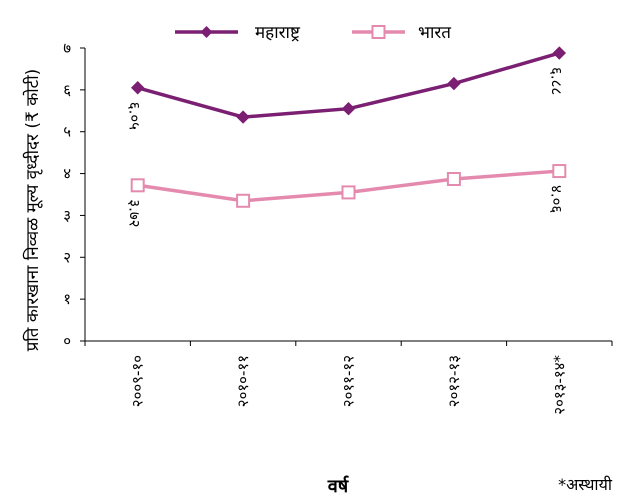 The image size is (628, 501). Describe the element at coordinates (135, 213) in the screenshot. I see `data-label: ३.७२` at that location.